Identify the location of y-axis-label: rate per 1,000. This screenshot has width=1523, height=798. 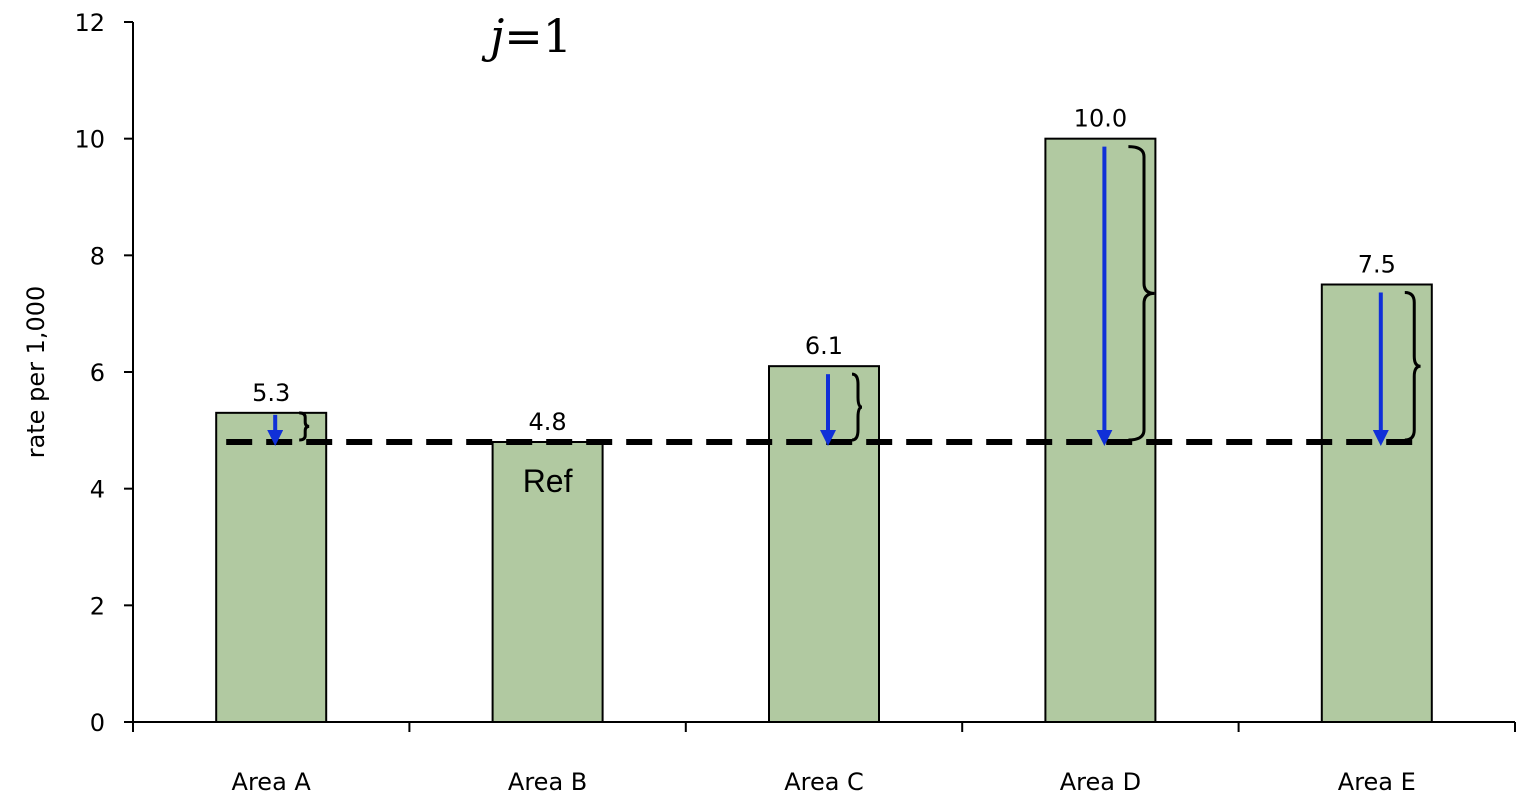
(36, 372).